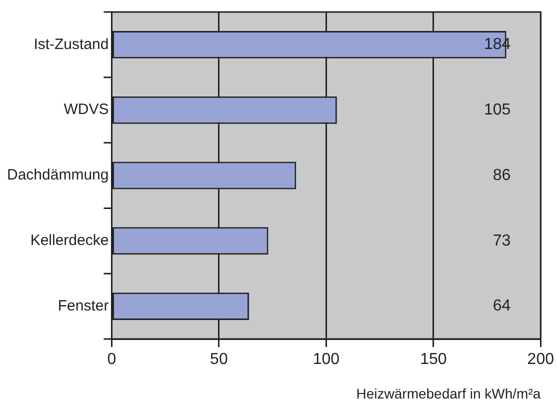  I want to click on x-tick-label: 200, so click(540, 359).